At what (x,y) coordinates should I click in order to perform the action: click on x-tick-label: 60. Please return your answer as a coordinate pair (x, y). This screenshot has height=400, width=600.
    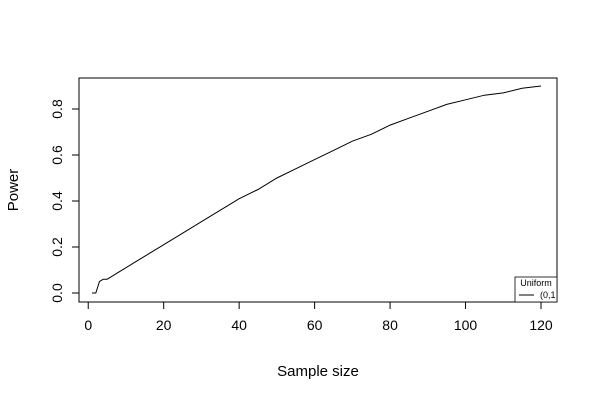
    Looking at the image, I should click on (315, 325).